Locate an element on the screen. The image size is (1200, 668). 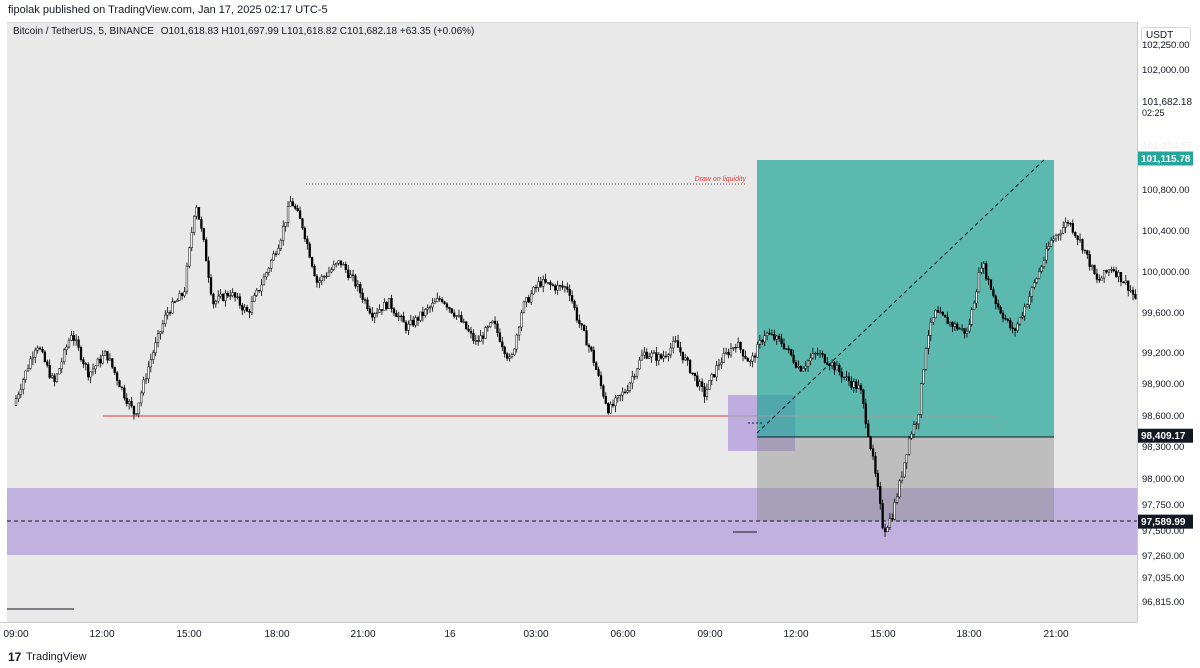
target-zone is located at coordinates (905, 298).